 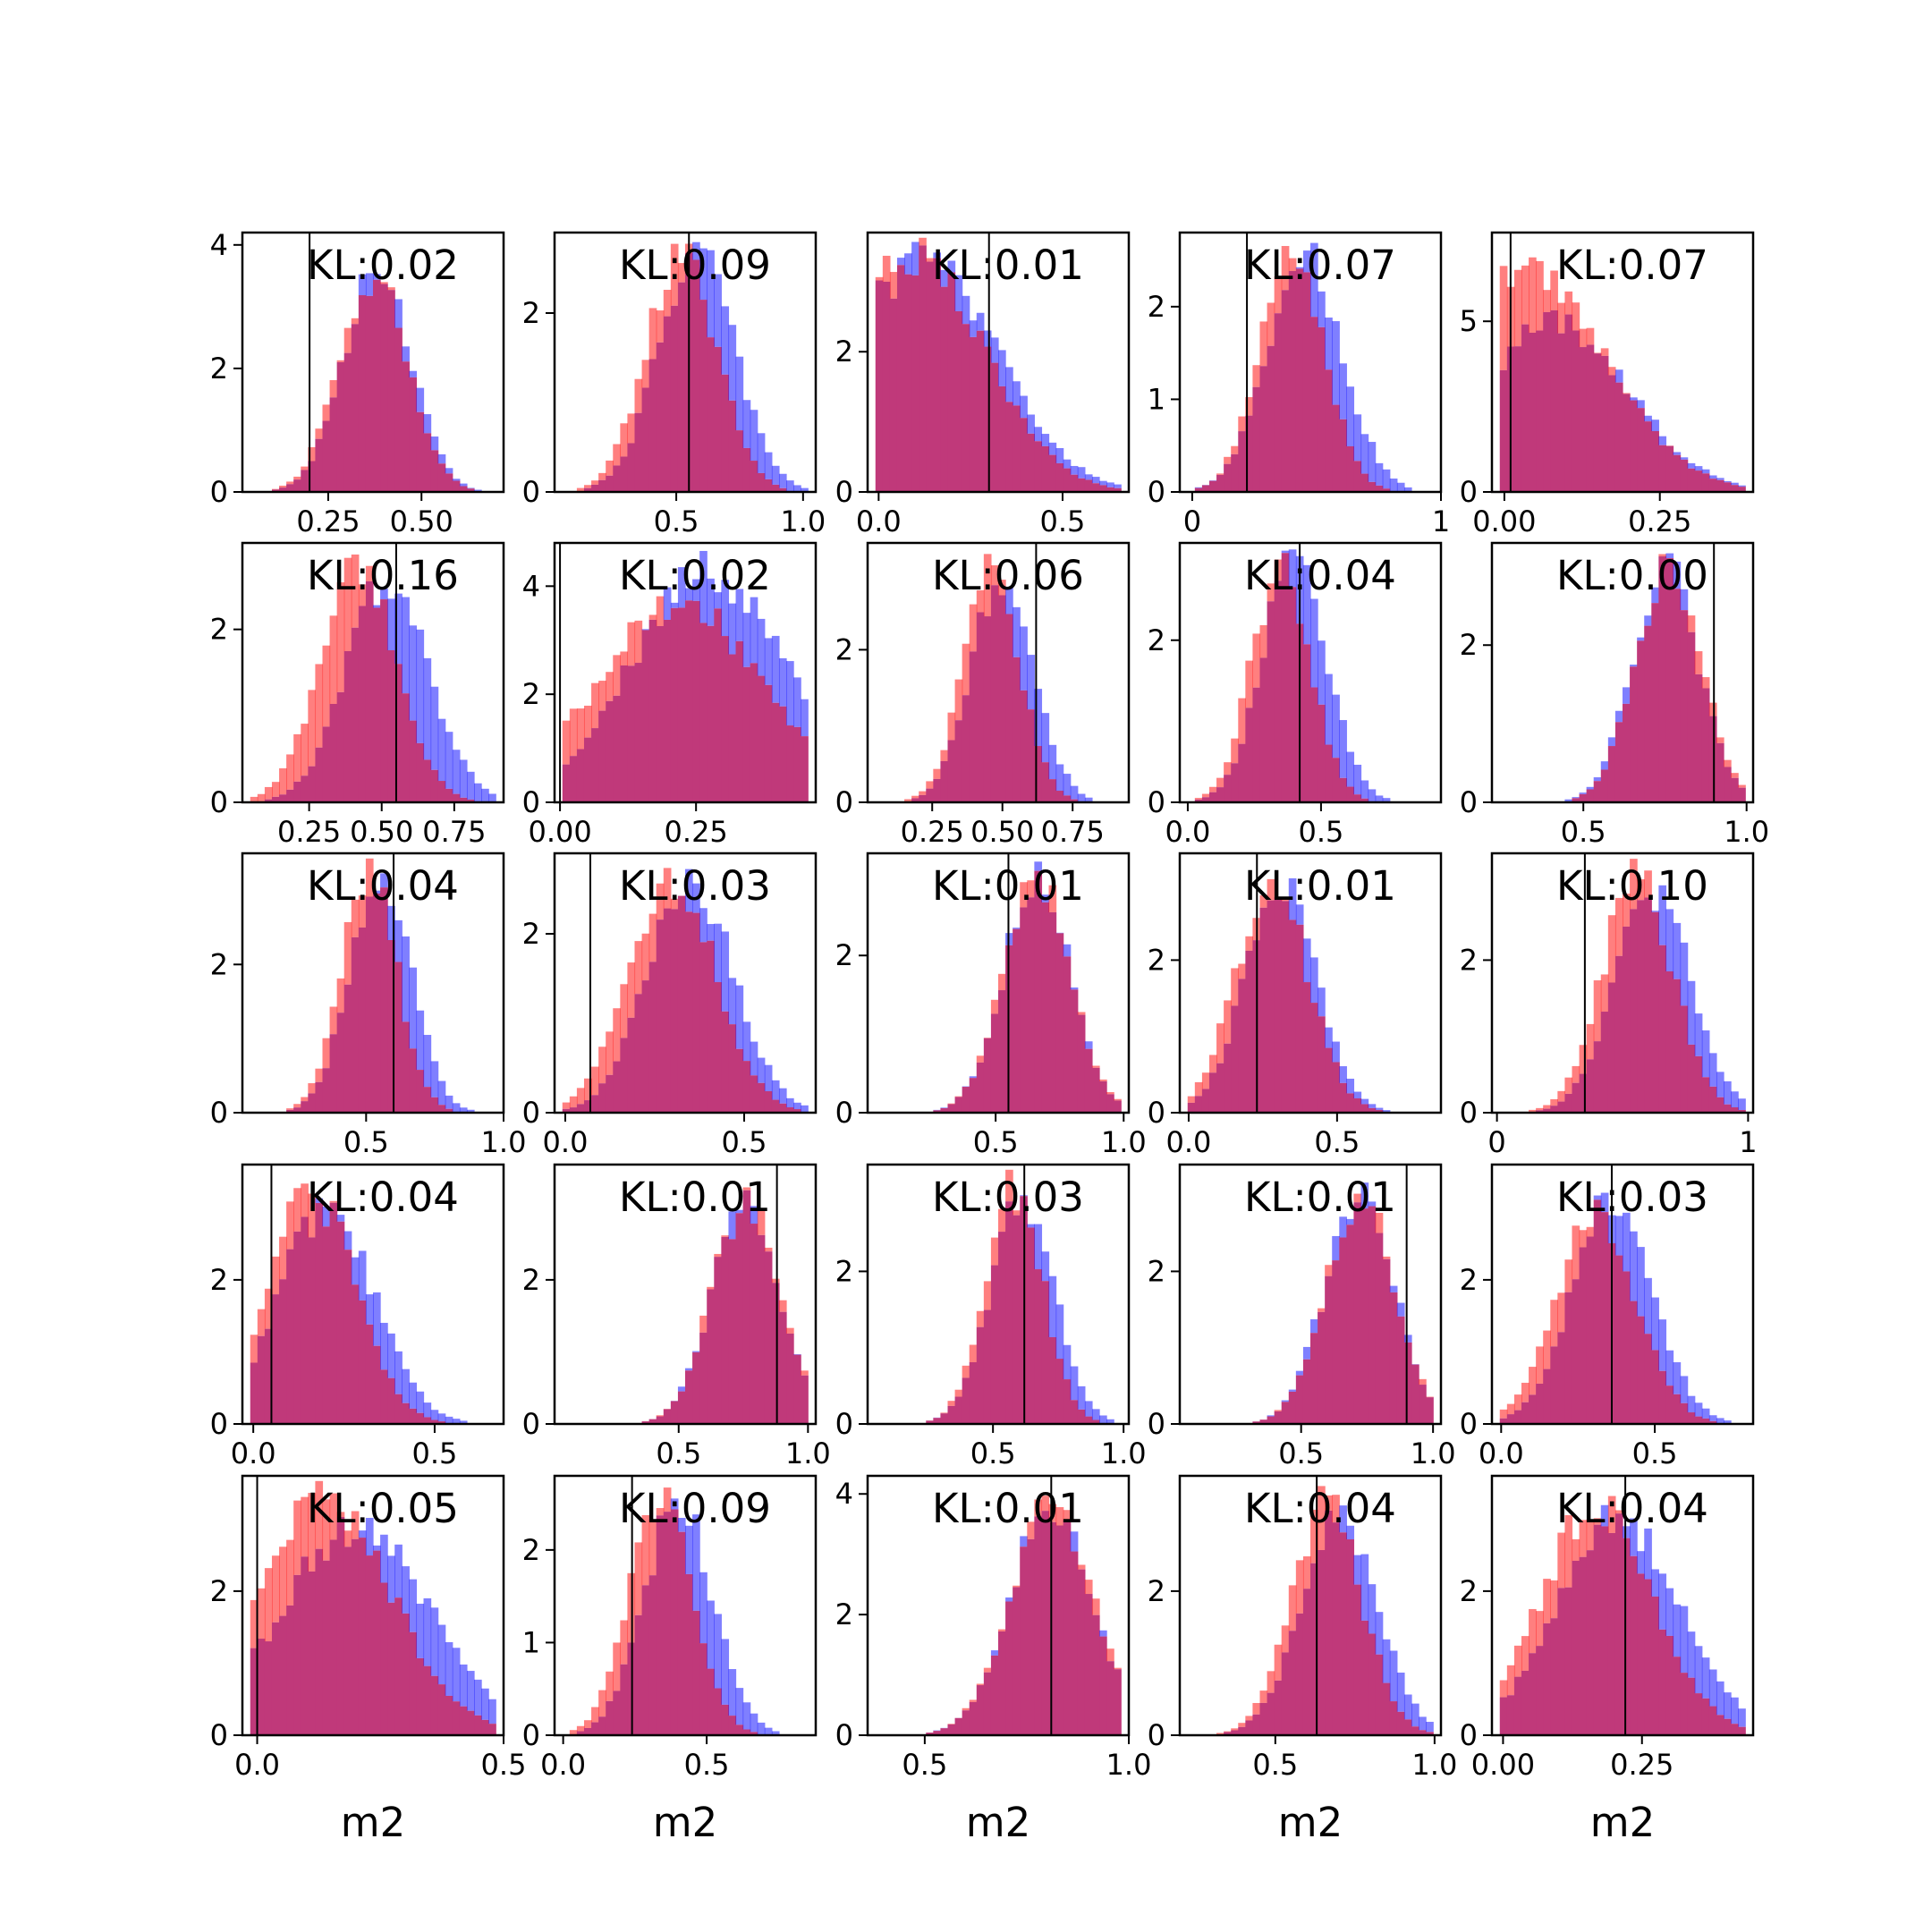 What do you see at coordinates (998, 983) in the screenshot?
I see `axes-frame` at bounding box center [998, 983].